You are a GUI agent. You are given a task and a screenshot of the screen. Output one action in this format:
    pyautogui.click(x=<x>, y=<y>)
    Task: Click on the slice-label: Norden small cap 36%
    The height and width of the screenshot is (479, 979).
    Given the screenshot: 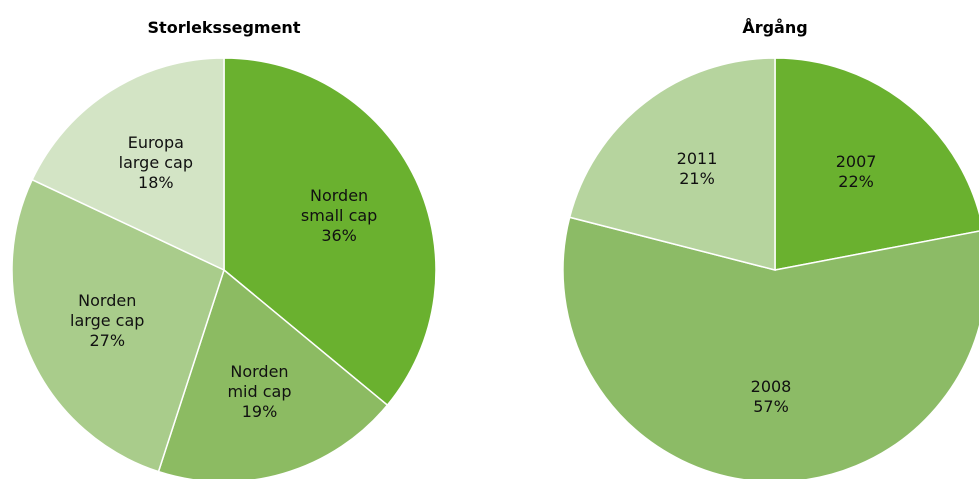 What is the action you would take?
    pyautogui.click(x=339, y=216)
    